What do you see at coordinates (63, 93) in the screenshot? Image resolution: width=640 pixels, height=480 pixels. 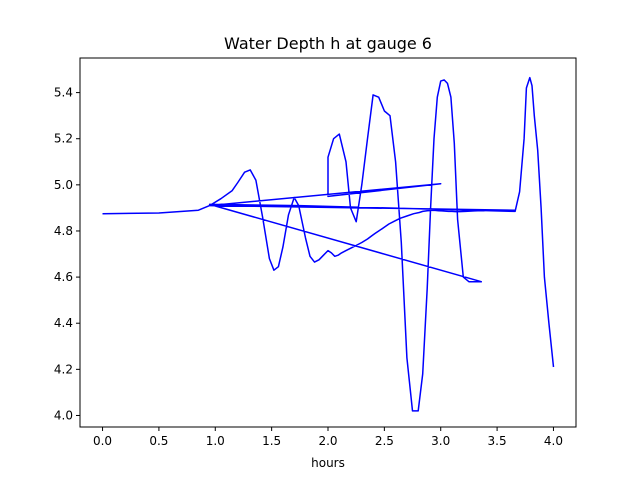 I see `y-tick-label: 5.4` at bounding box center [63, 93].